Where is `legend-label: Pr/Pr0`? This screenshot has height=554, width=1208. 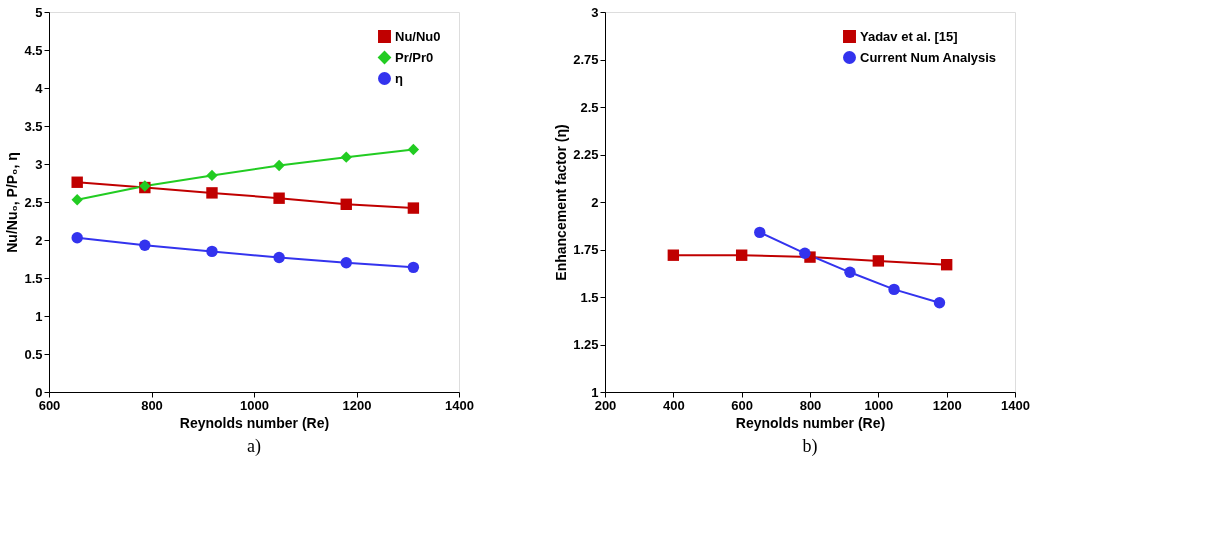
legend-label: Pr/Pr0 is located at coordinates (414, 57).